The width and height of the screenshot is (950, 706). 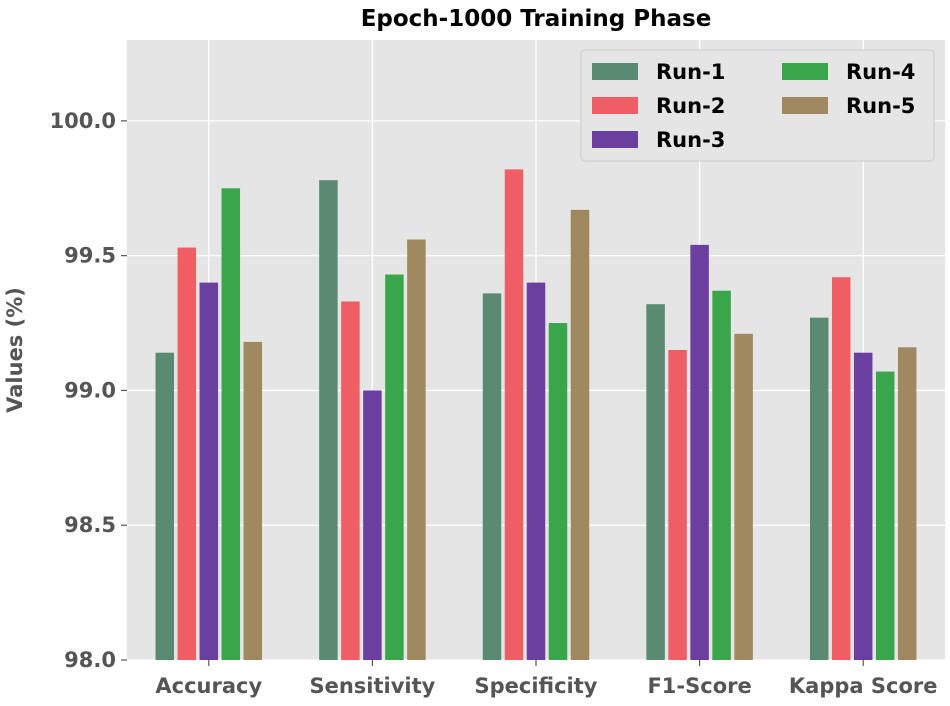 I want to click on x-tick-label: Sensitivity, so click(x=372, y=686).